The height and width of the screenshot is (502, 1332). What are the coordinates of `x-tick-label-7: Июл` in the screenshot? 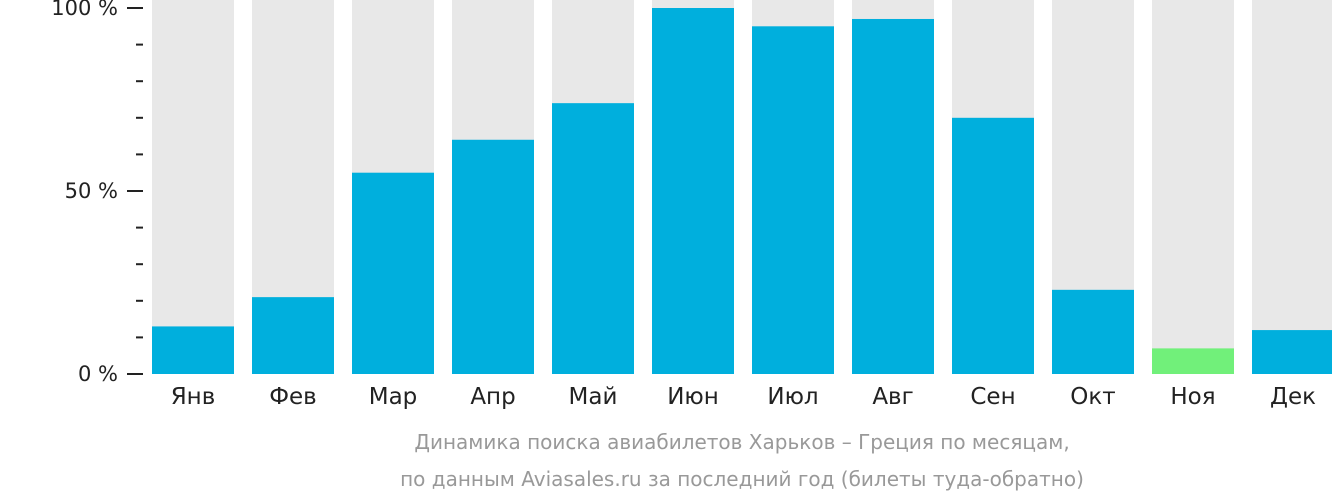 It's located at (792, 397).